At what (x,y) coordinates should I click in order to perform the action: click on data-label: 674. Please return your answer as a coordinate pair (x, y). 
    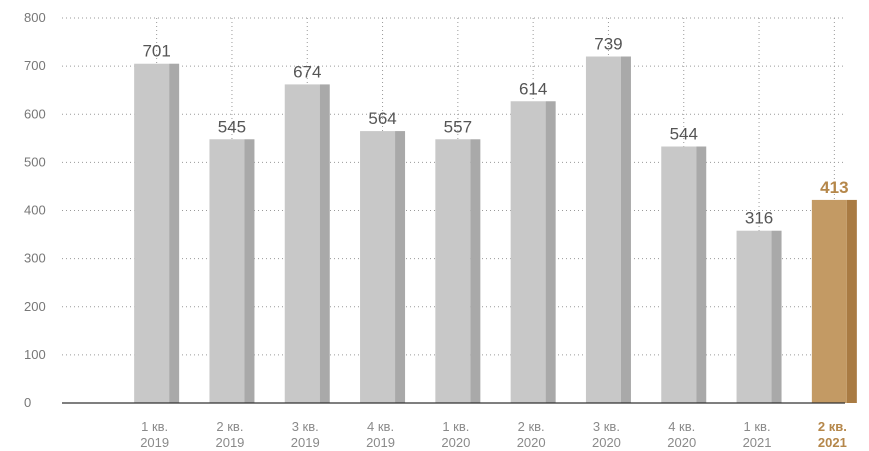
    Looking at the image, I should click on (307, 71).